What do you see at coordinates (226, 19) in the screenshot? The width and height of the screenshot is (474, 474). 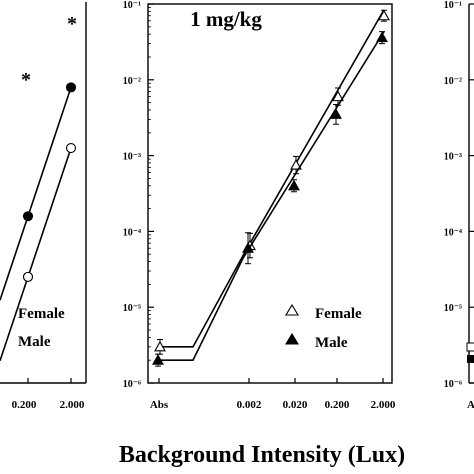 I see `center-panel-title: 1 mg/kg` at bounding box center [226, 19].